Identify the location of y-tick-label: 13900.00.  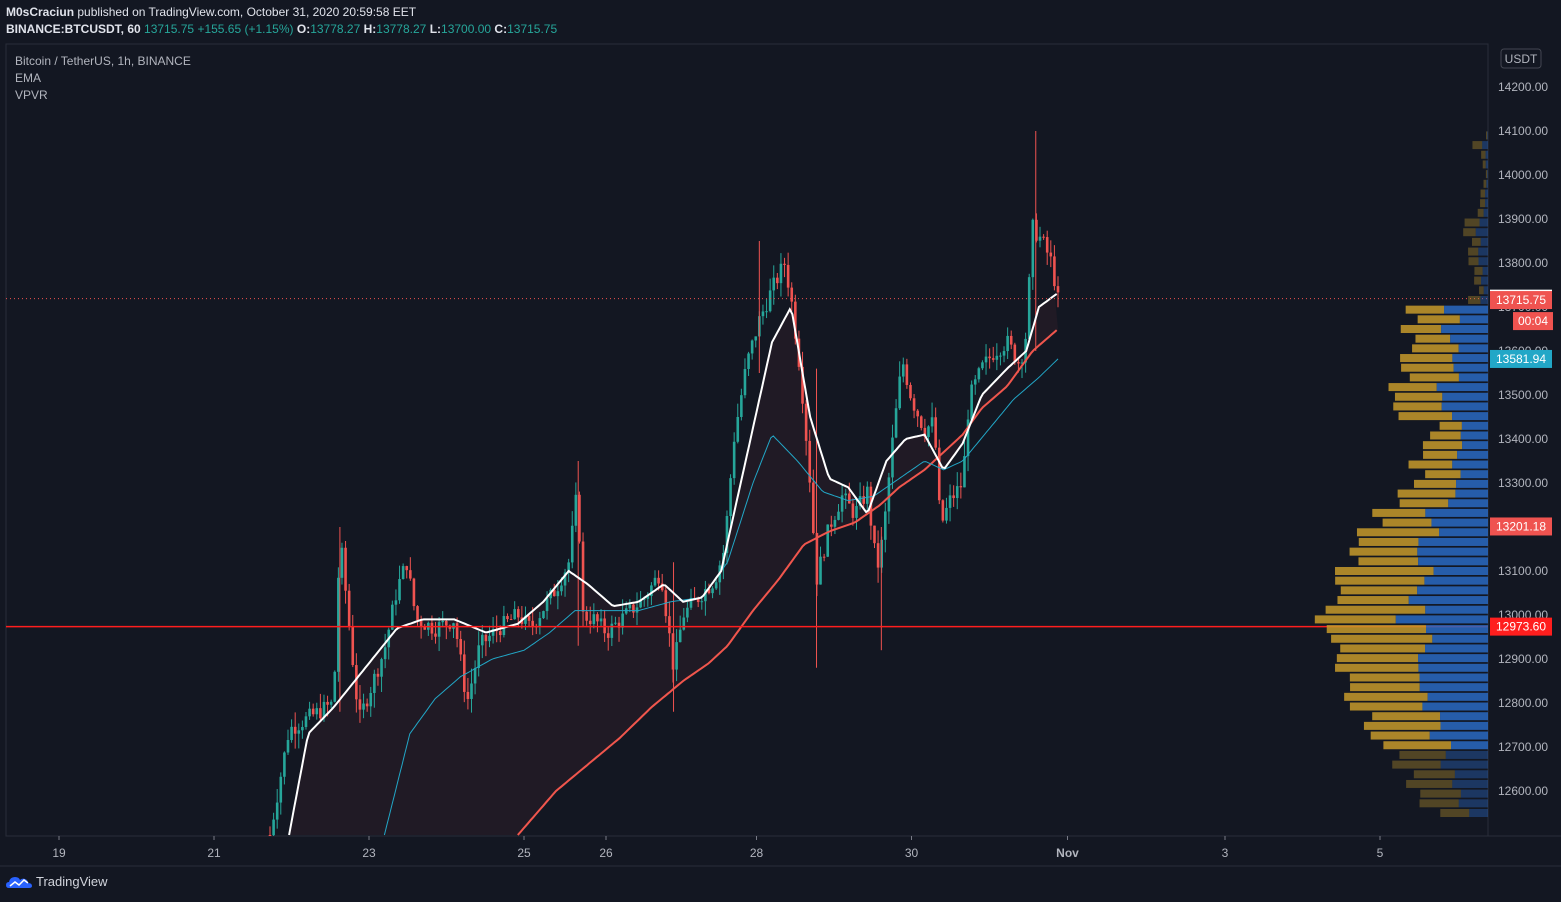
(1523, 219).